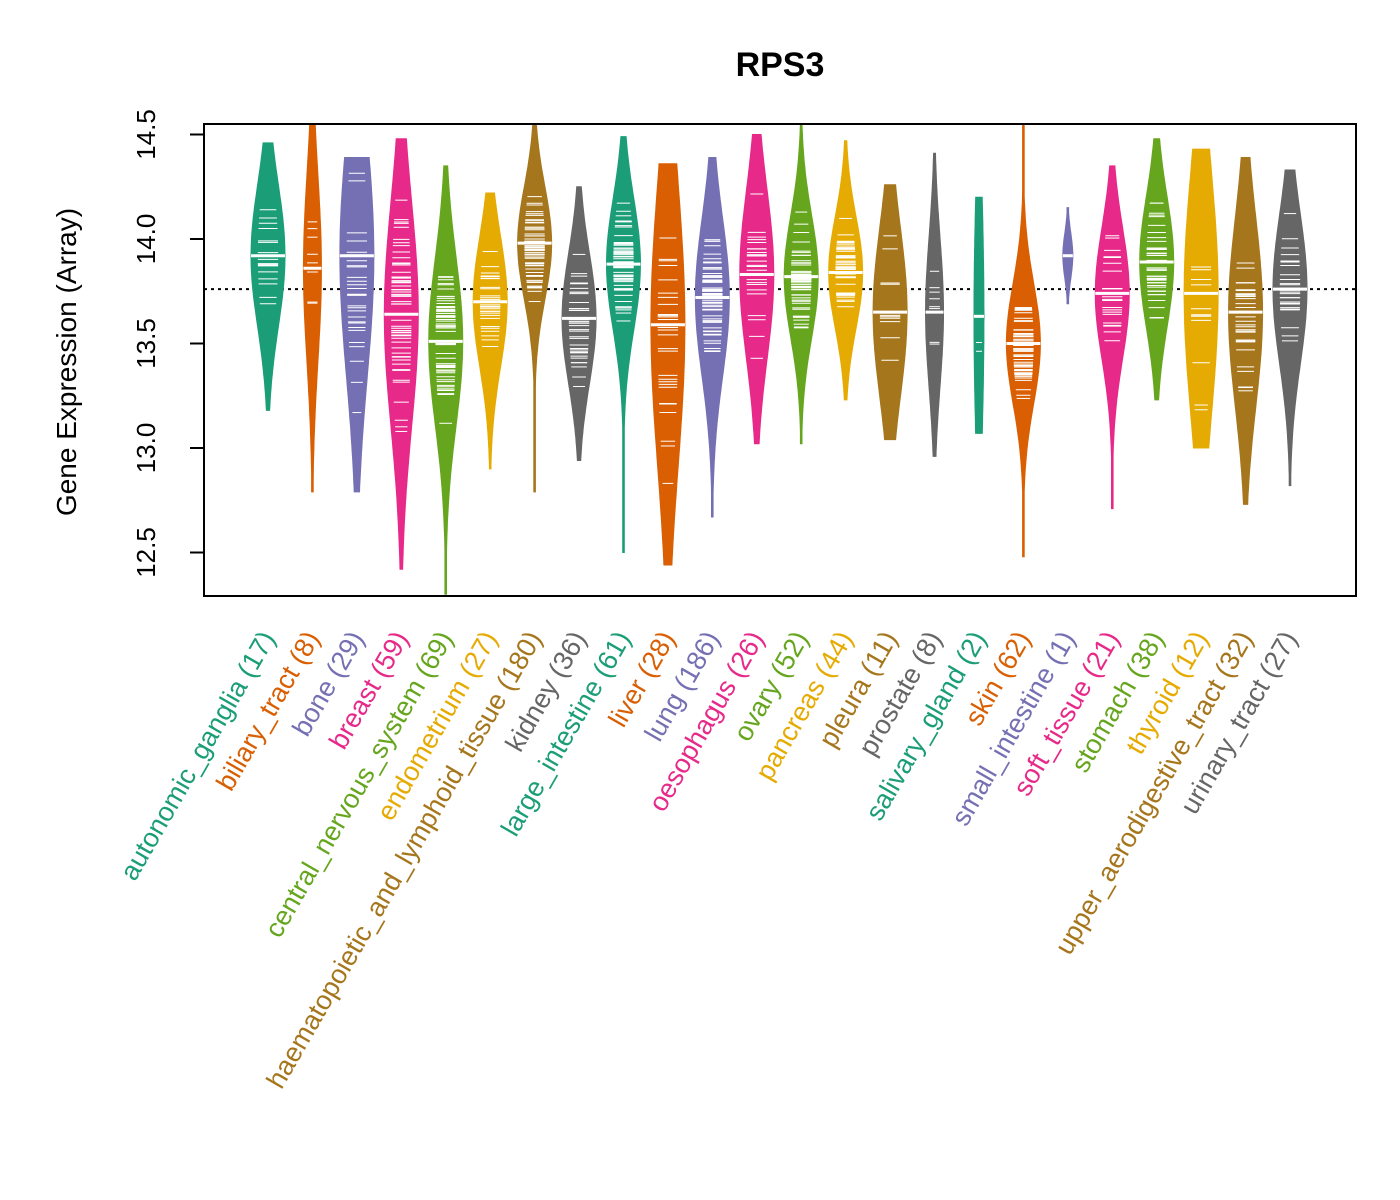 This screenshot has height=1200, width=1400. I want to click on violin-central_nervous_system, so click(446, 380).